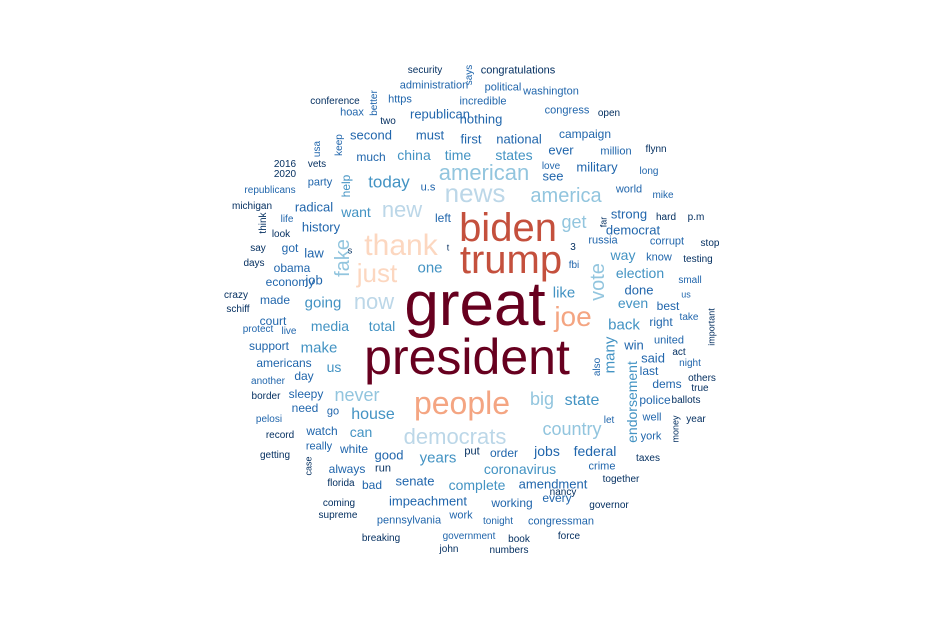  I want to click on word-nancy: nancy, so click(563, 492).